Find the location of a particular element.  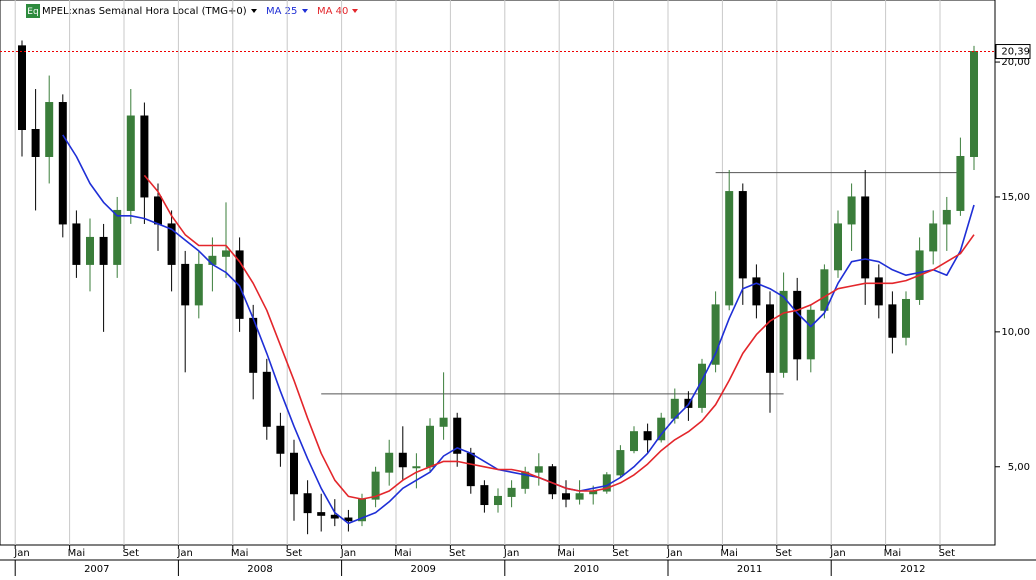

year-label: 2010 is located at coordinates (586, 569).